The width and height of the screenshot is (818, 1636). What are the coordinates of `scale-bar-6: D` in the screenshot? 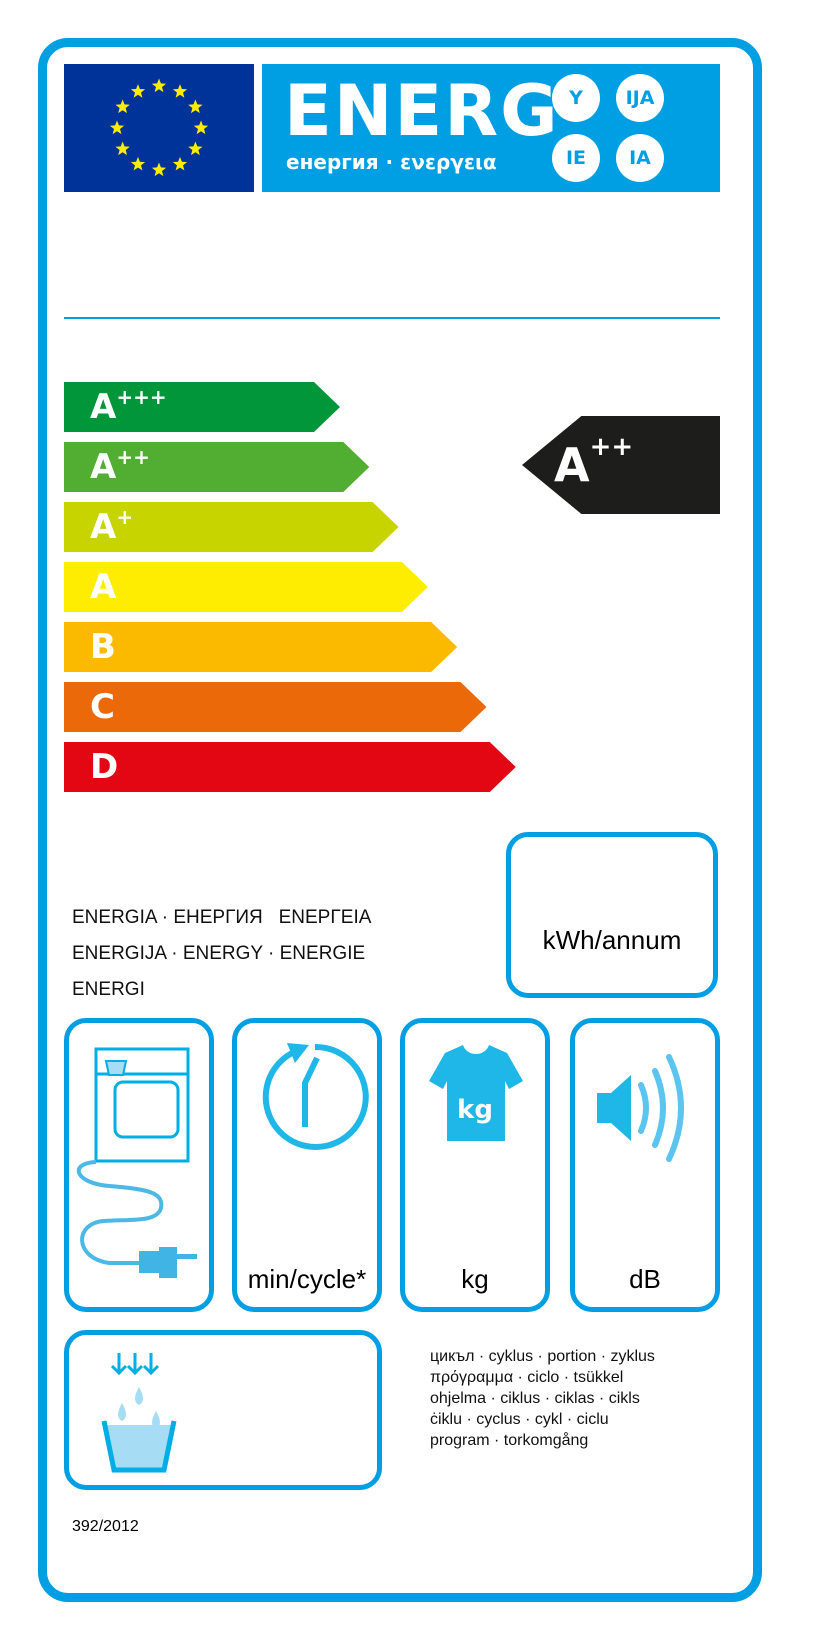 It's located at (290, 767).